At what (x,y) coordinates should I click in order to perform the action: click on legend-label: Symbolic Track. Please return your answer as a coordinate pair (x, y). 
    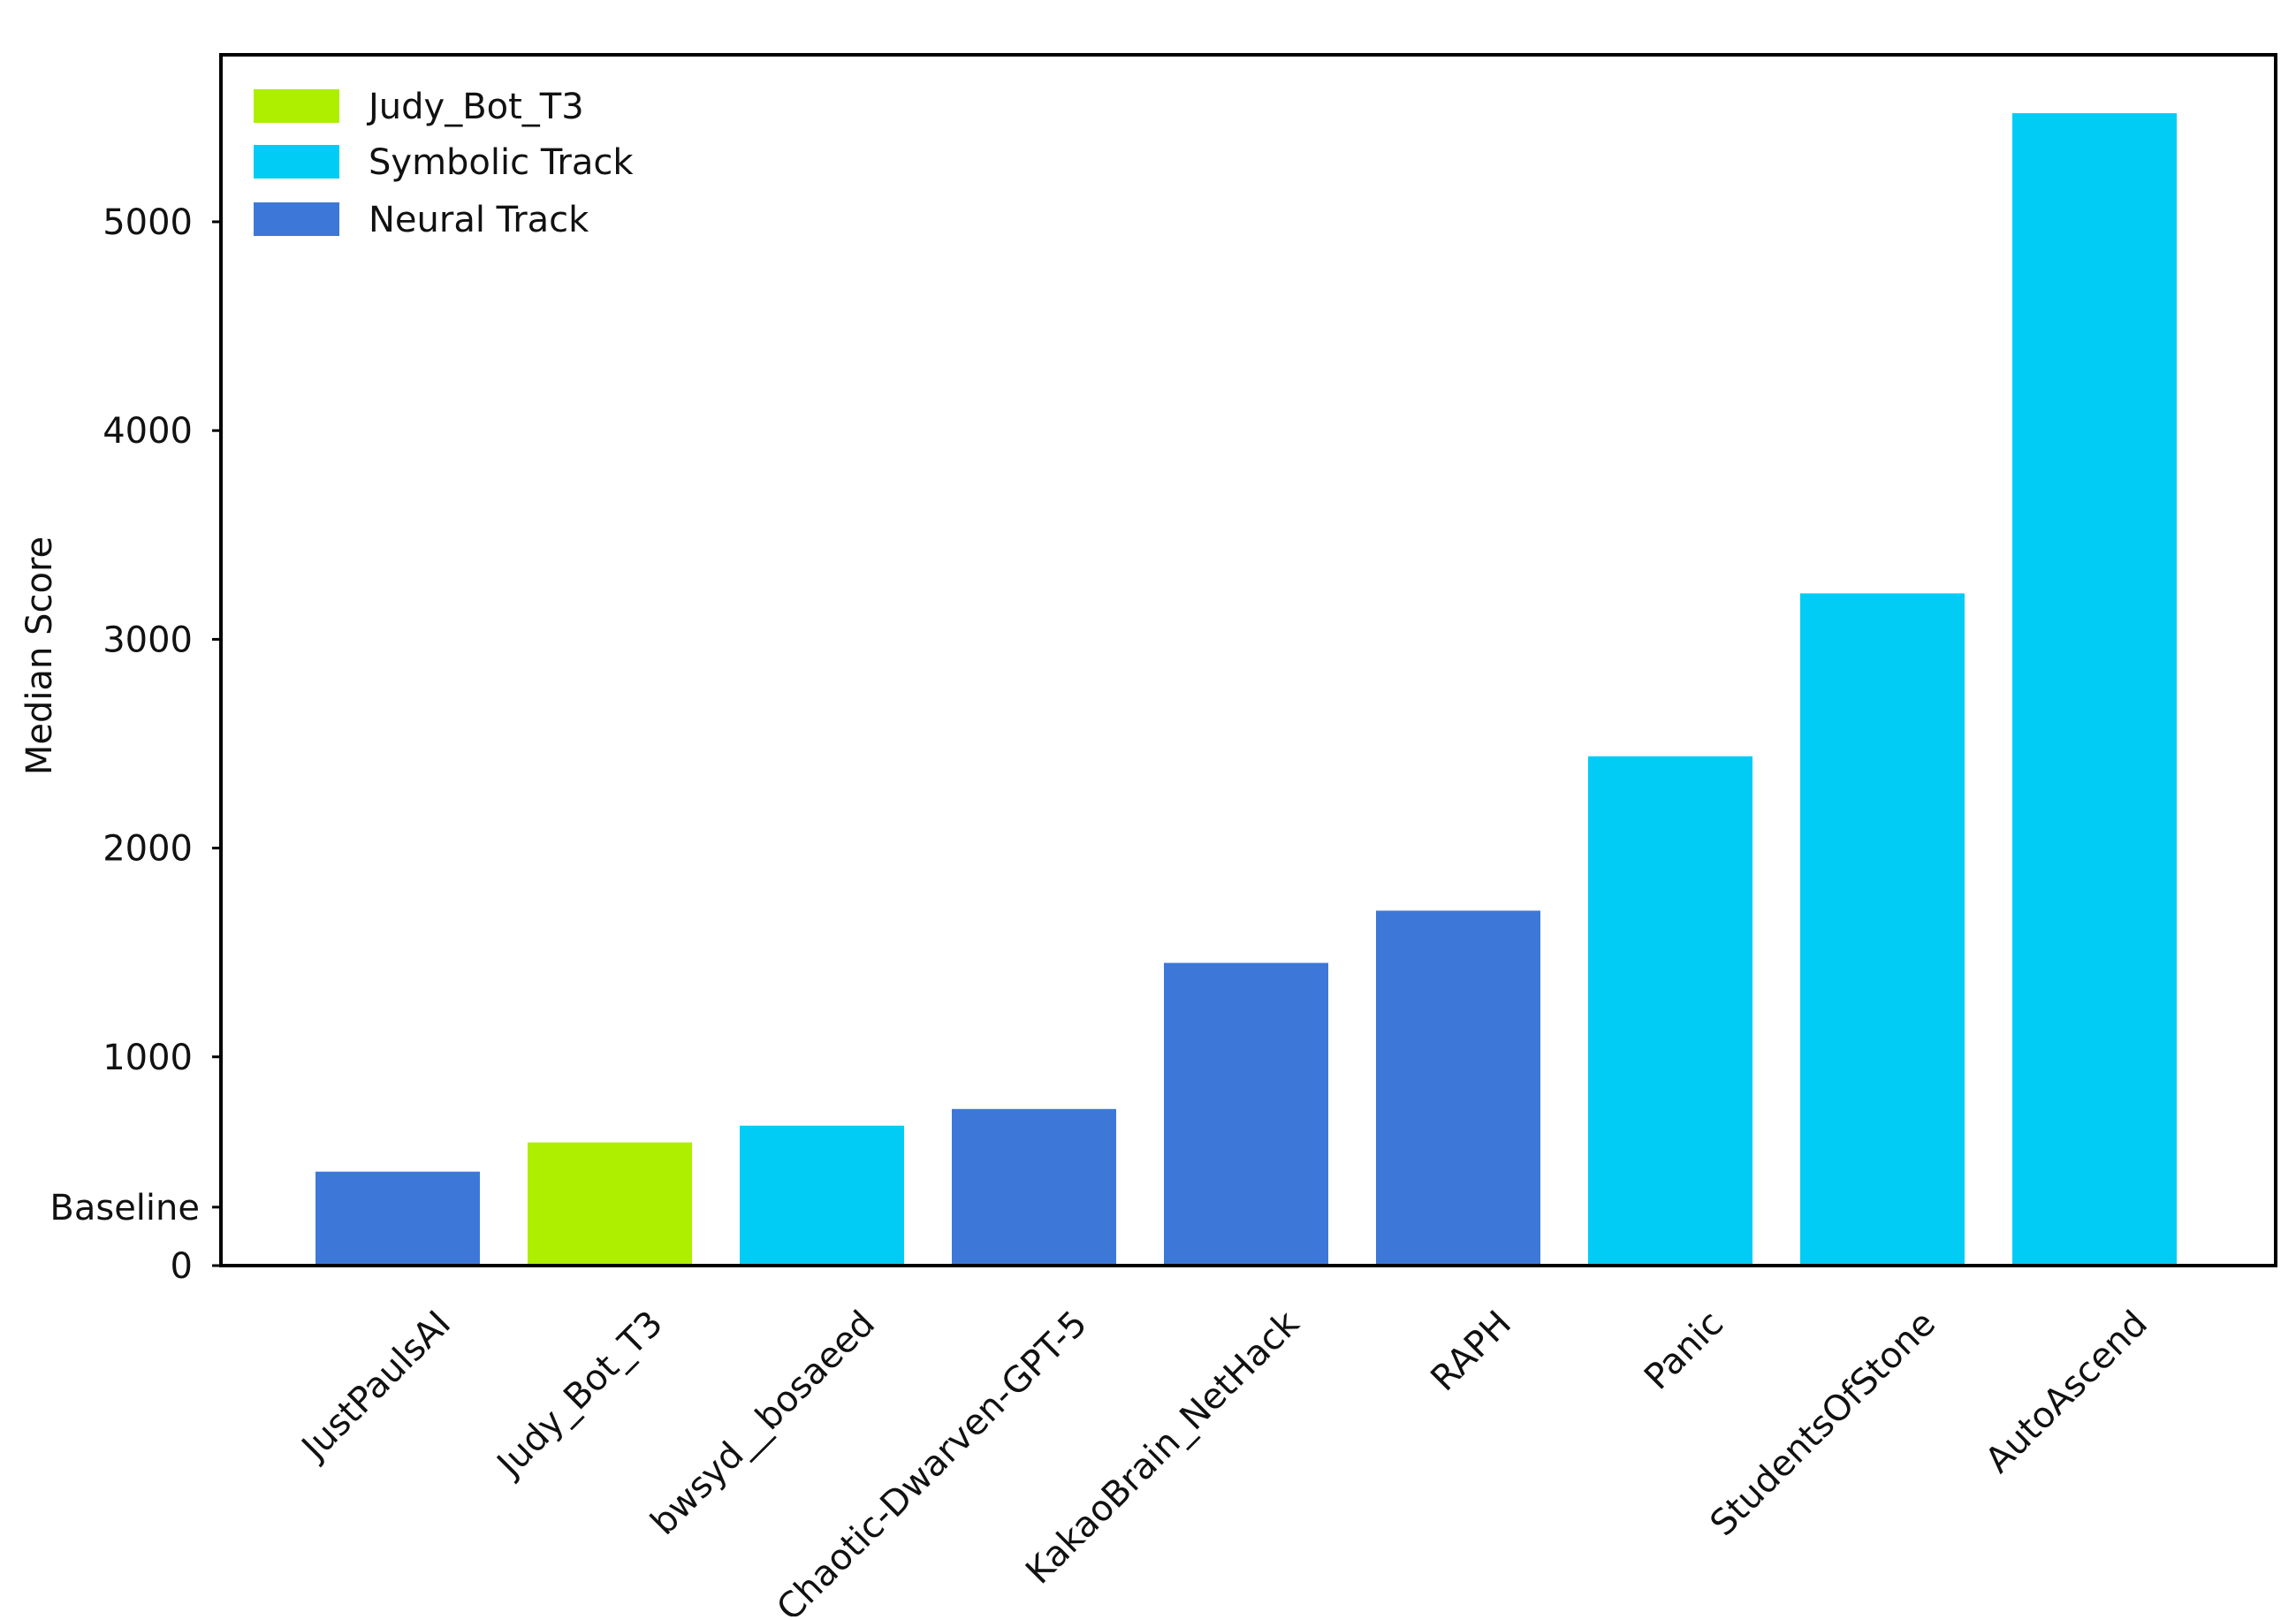
    Looking at the image, I should click on (502, 163).